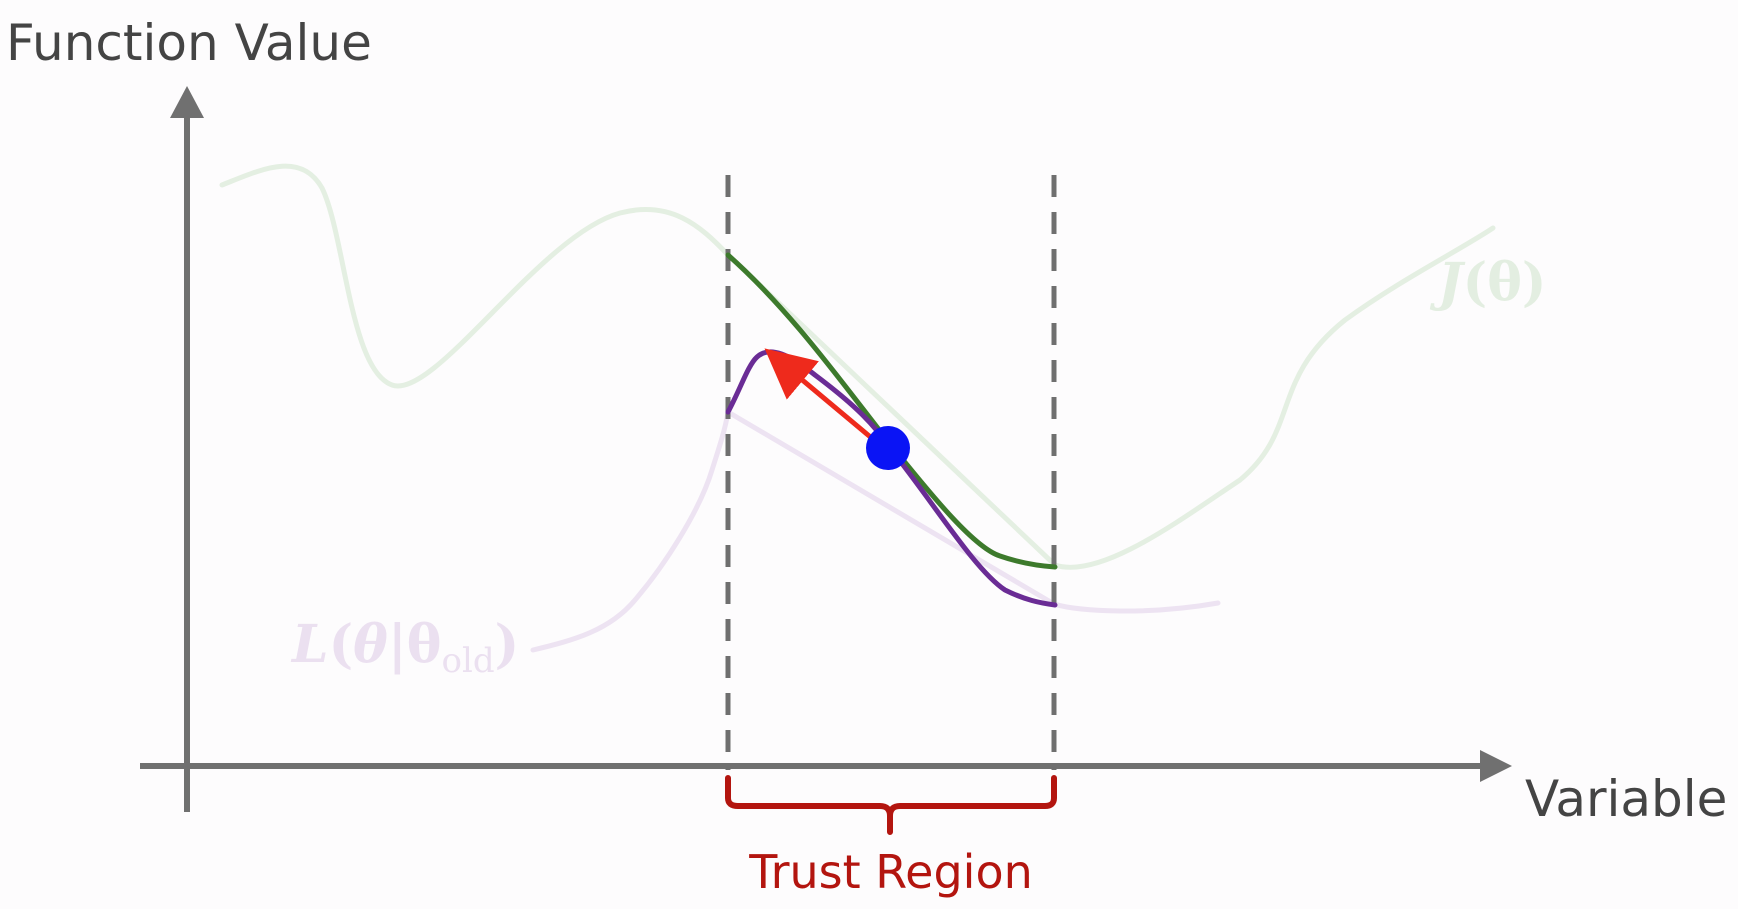 Image resolution: width=1738 pixels, height=909 pixels. Describe the element at coordinates (1504, 282) in the screenshot. I see `objective-label-theta: θ` at that location.